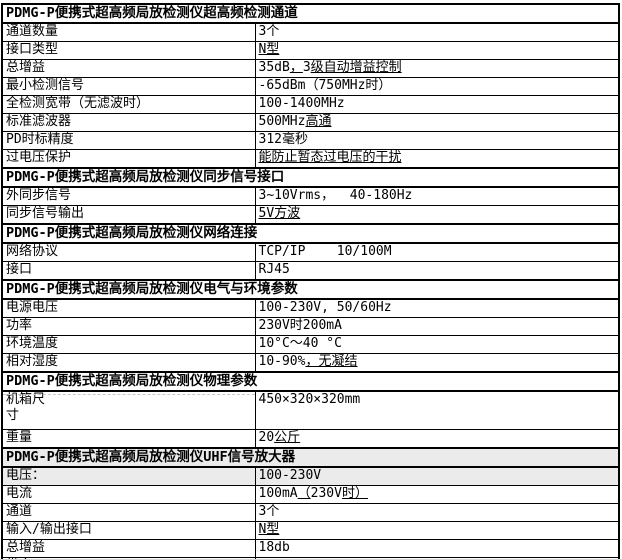  Describe the element at coordinates (437, 344) in the screenshot. I see `spec-value: 10°C～40 °C` at that location.